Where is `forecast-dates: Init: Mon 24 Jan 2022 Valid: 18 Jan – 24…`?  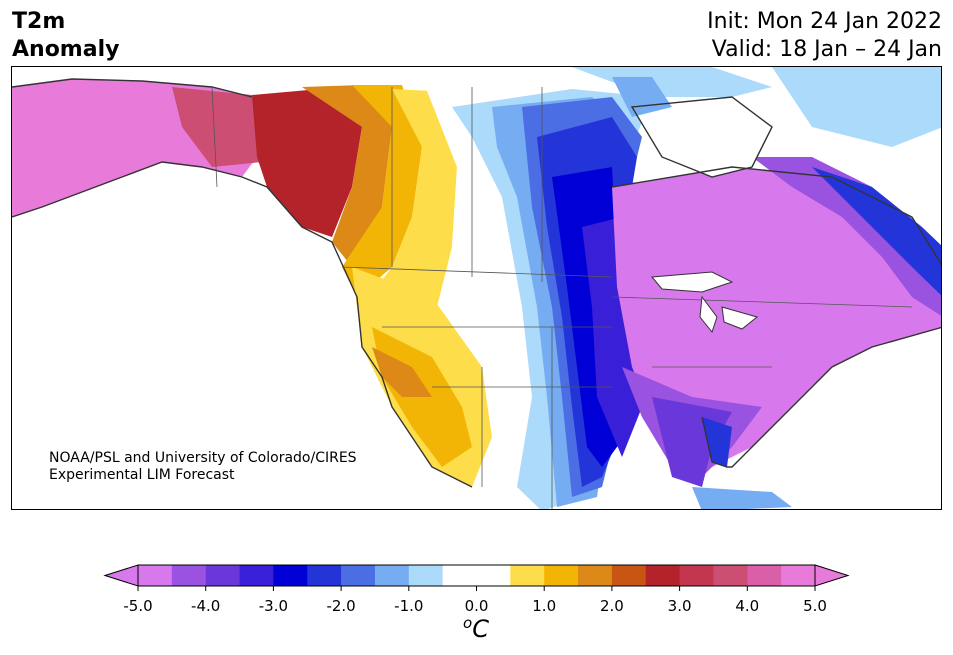 forecast-dates: Init: Mon 24 Jan 2022 Valid: 18 Jan – 24… is located at coordinates (824, 36).